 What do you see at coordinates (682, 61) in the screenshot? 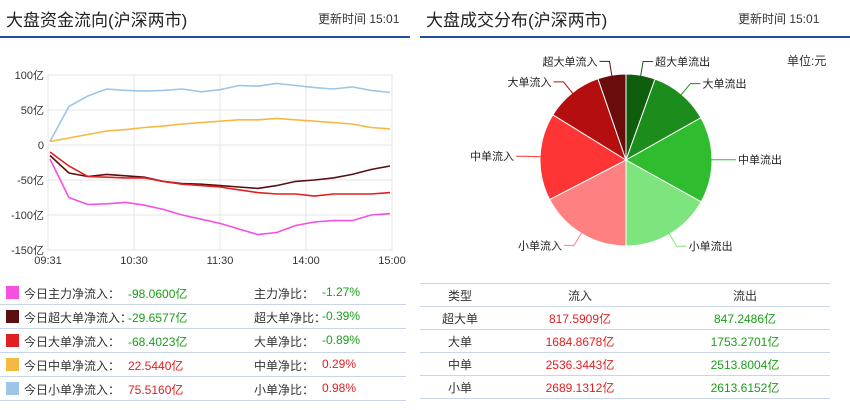
I see `pie-label: 超大单流出` at bounding box center [682, 61].